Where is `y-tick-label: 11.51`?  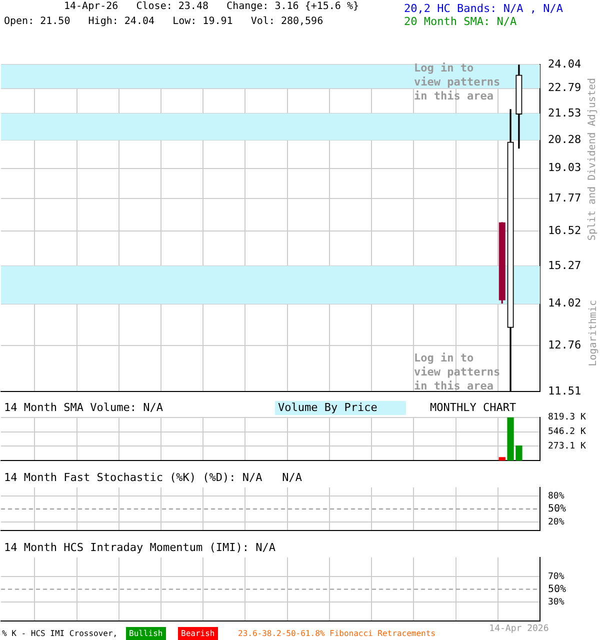 y-tick-label: 11.51 is located at coordinates (565, 391).